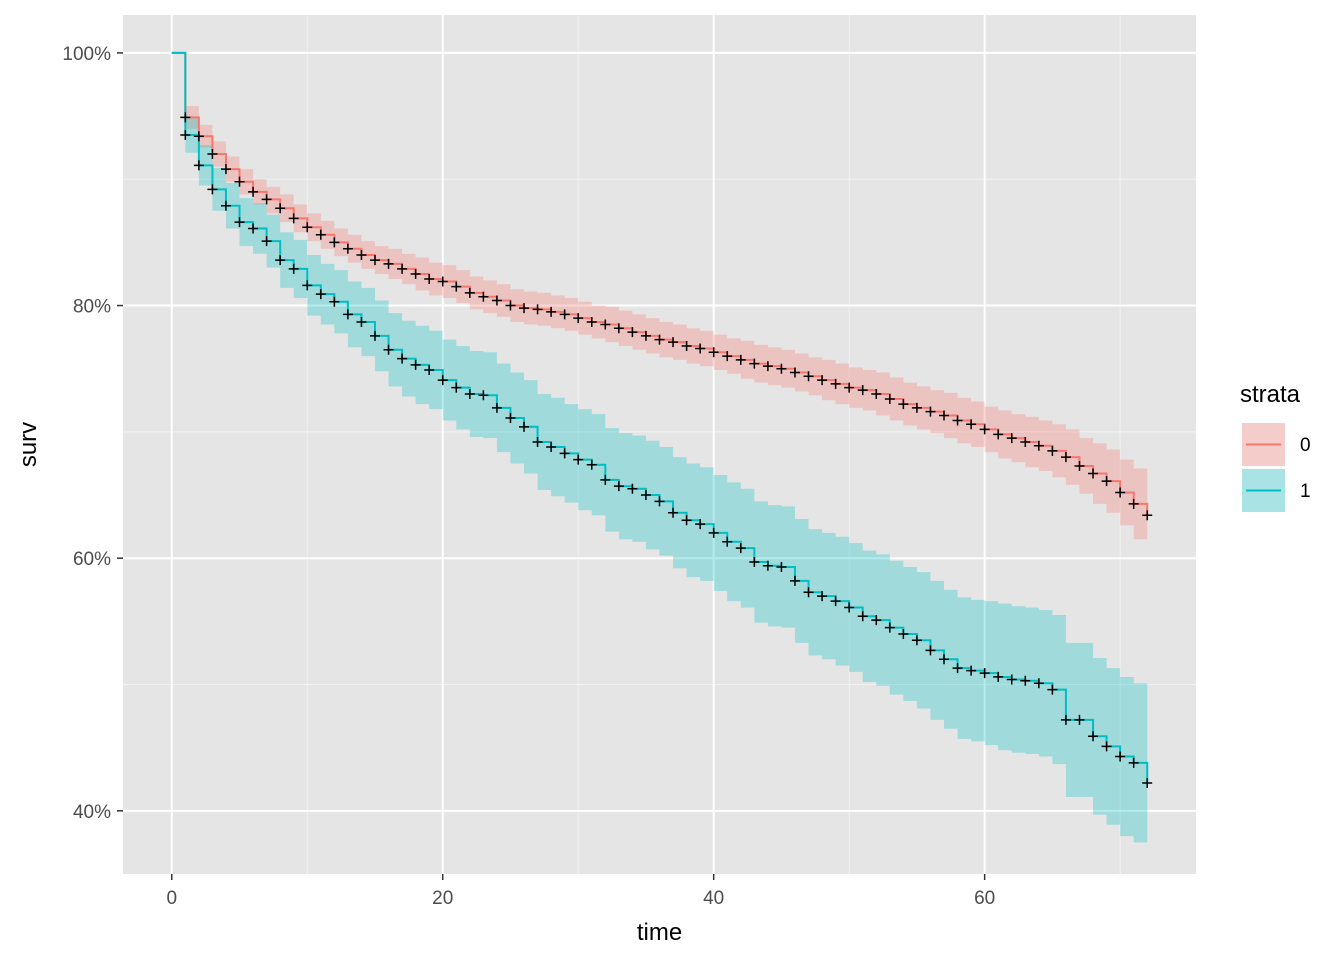  What do you see at coordinates (92, 433) in the screenshot?
I see `y-axis-ticks: 40% 60% 80% 100%` at bounding box center [92, 433].